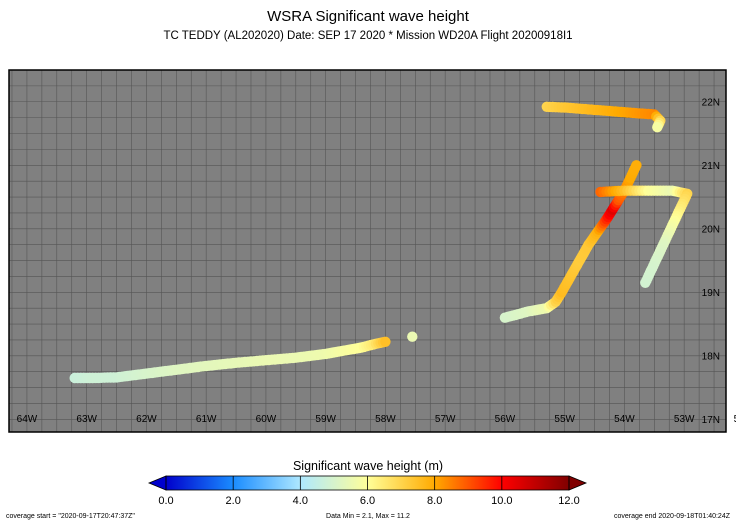 The image size is (736, 528). What do you see at coordinates (711, 229) in the screenshot?
I see `lat-tick-label: 20N` at bounding box center [711, 229].